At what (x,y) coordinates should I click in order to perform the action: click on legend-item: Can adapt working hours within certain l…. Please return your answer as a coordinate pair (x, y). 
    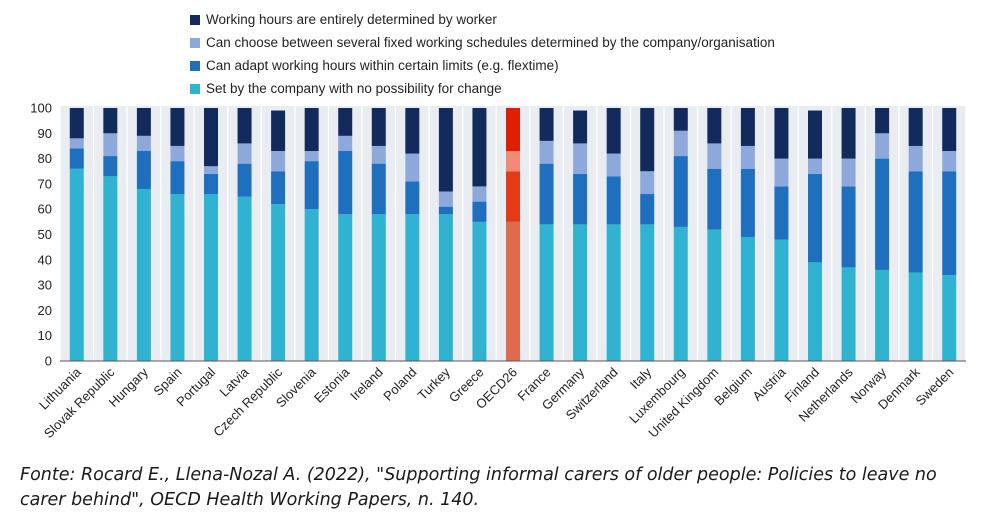
    Looking at the image, I should click on (482, 65).